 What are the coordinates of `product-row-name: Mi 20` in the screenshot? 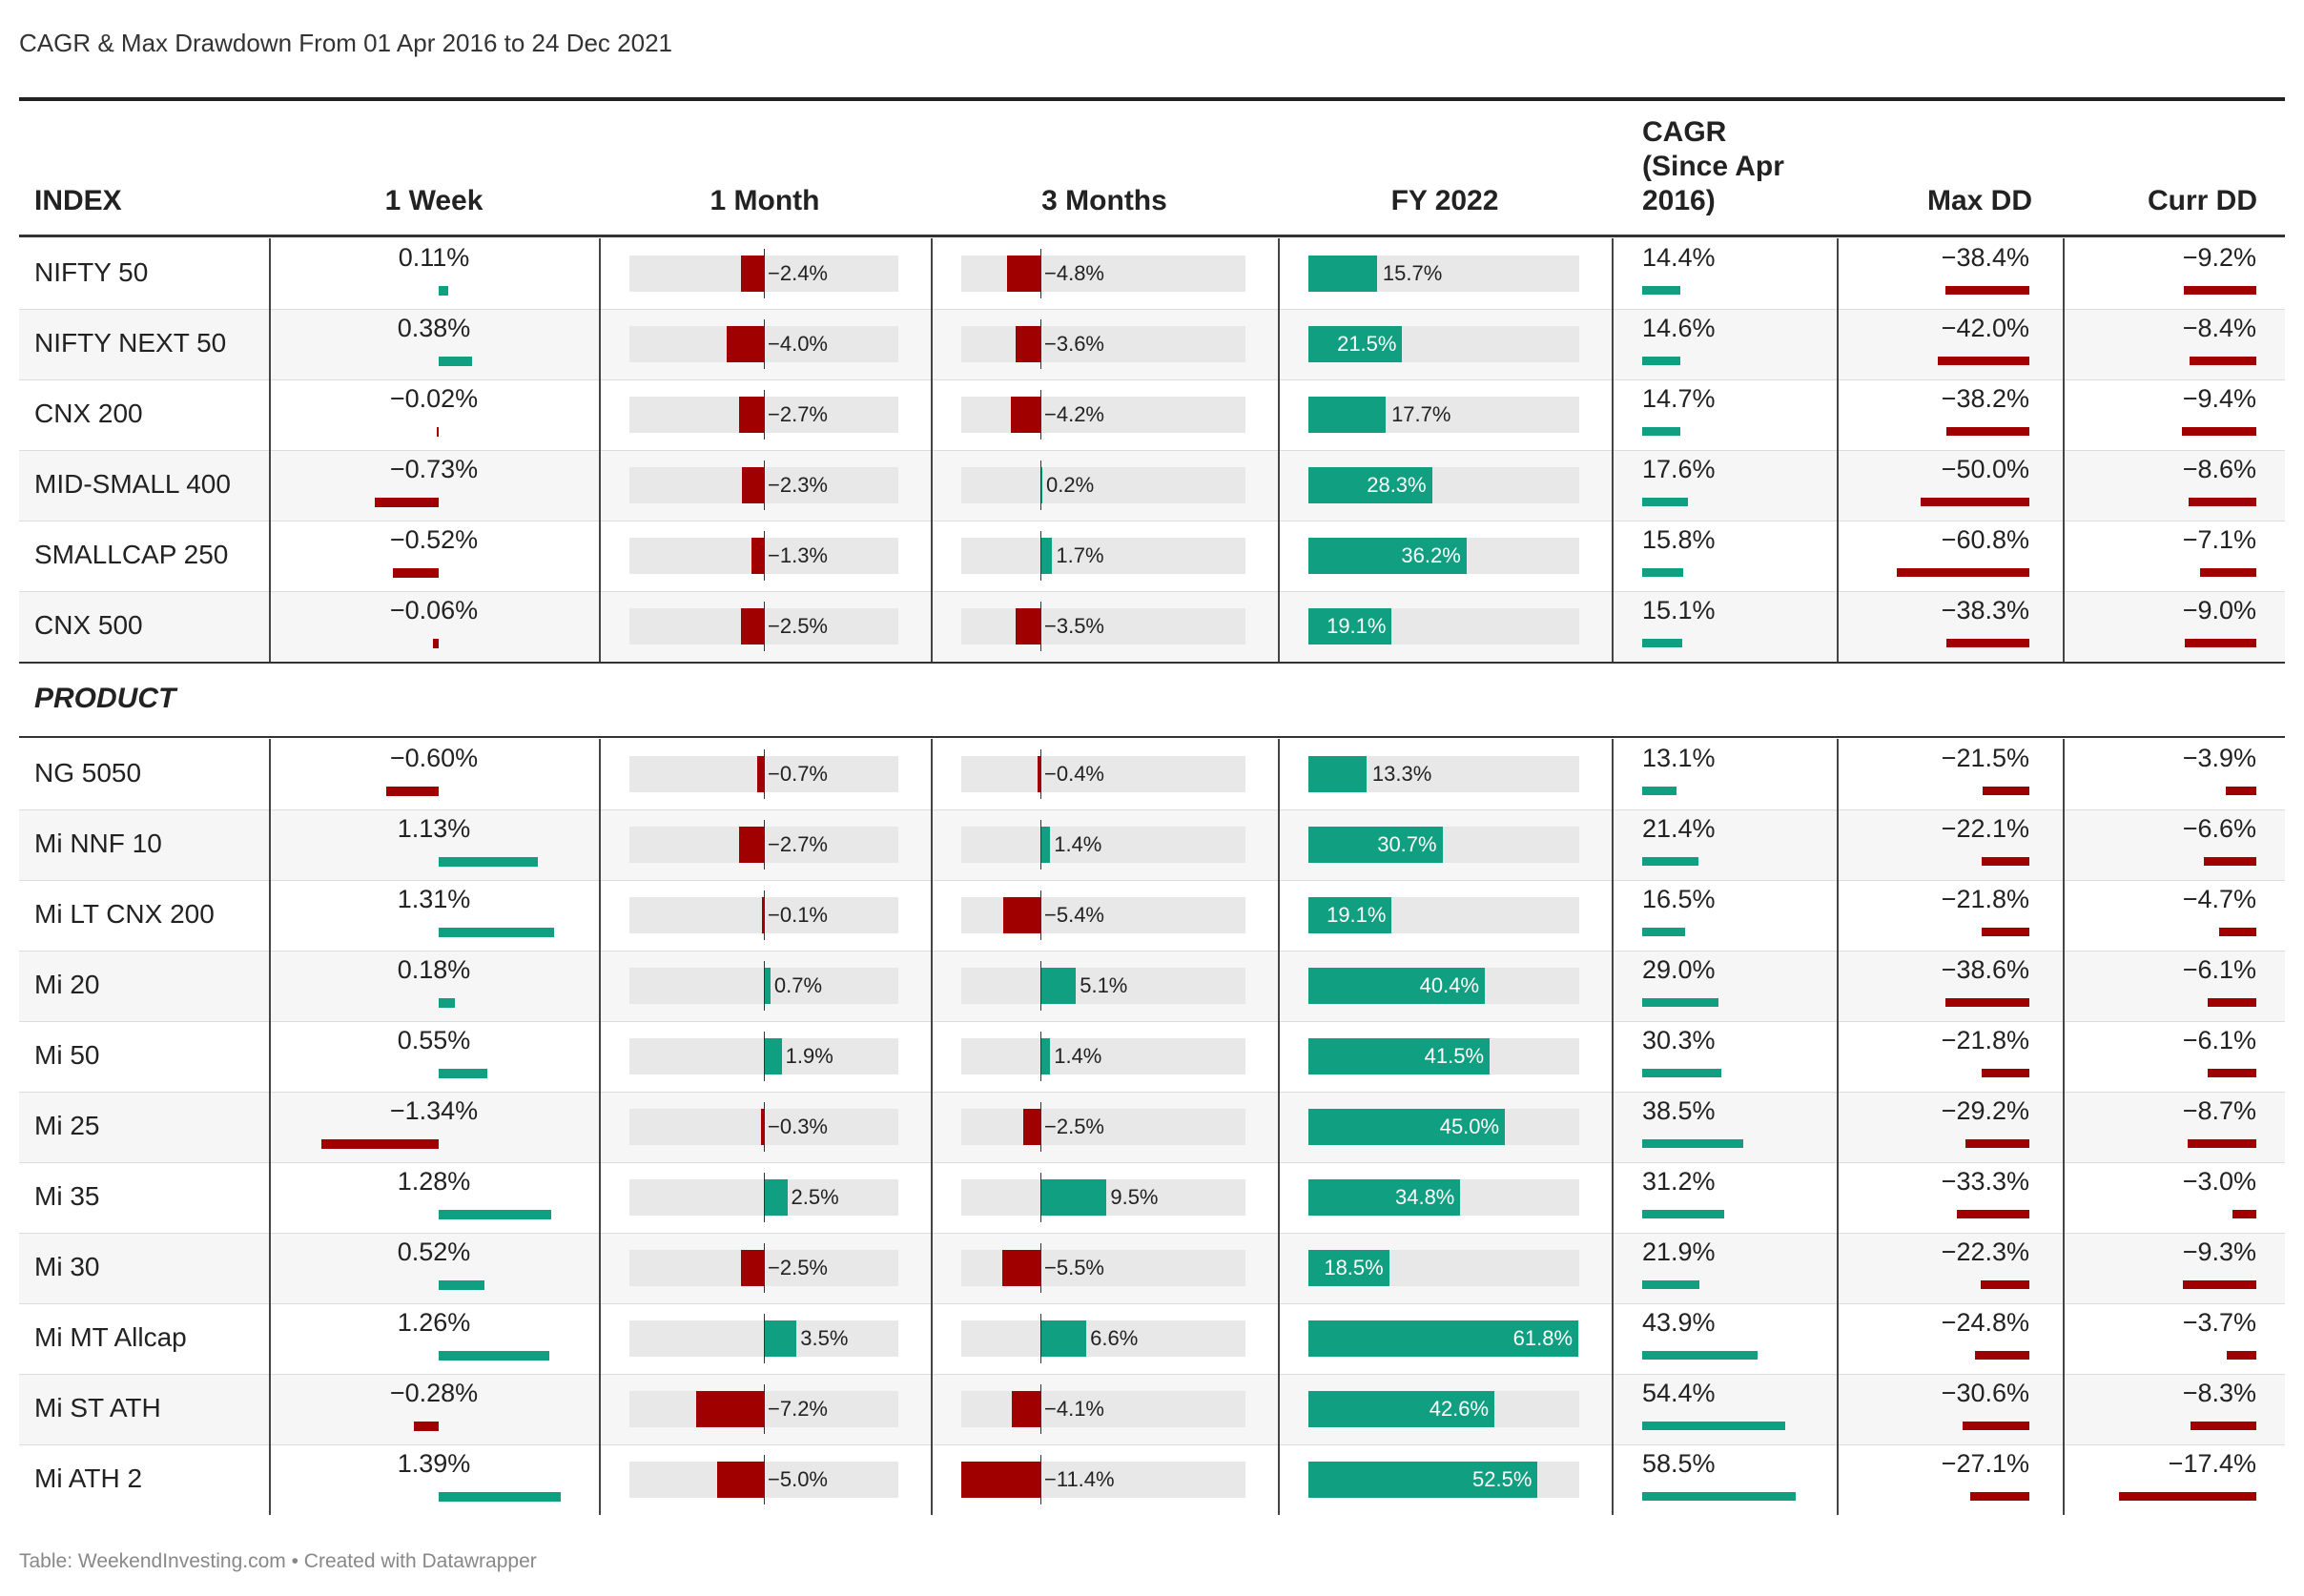 It's located at (67, 984).